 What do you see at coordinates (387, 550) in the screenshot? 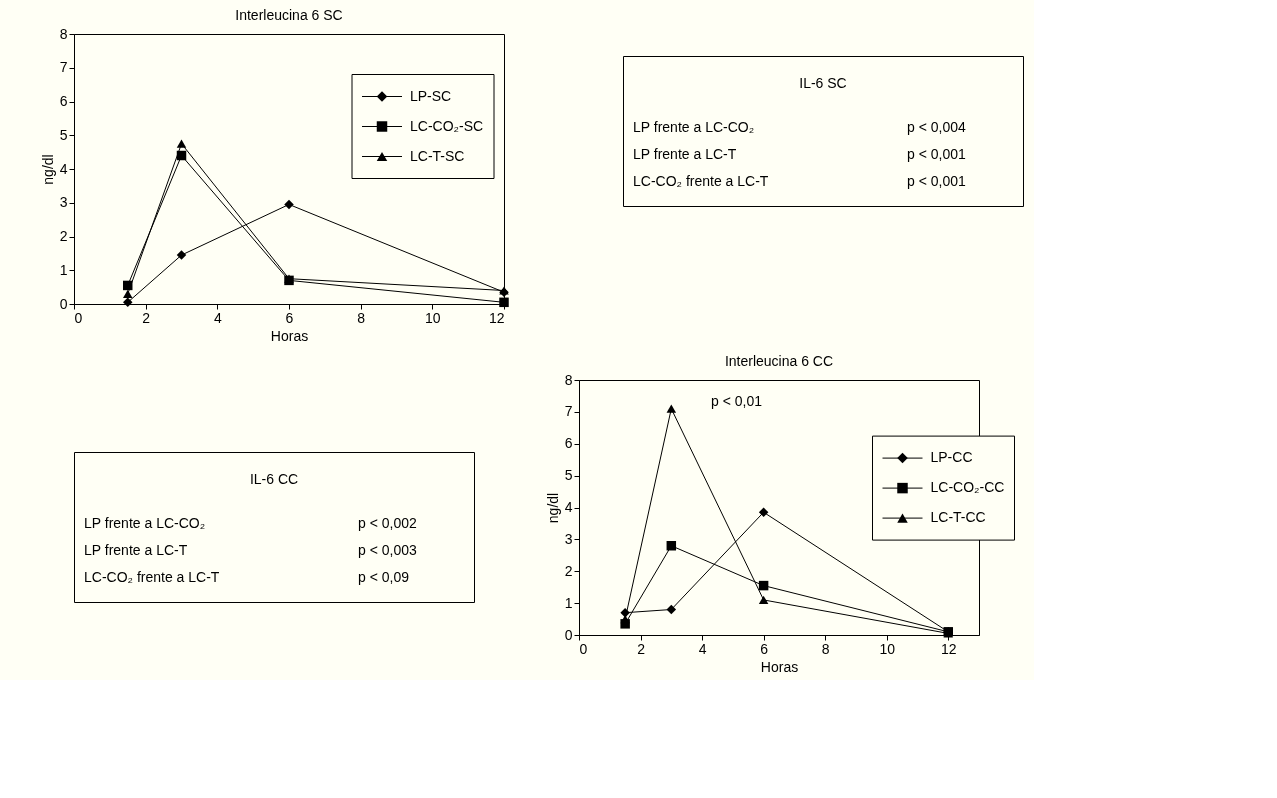
I see `text: p < 0,003` at bounding box center [387, 550].